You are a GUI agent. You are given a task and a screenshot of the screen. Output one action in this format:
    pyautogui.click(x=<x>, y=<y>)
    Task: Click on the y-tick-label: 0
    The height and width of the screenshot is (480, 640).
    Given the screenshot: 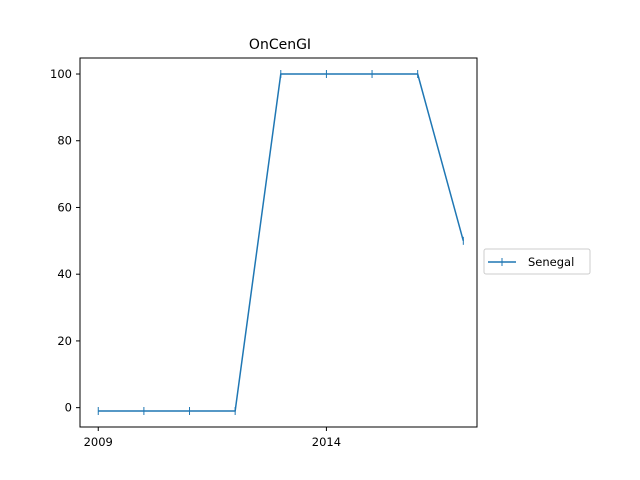 What is the action you would take?
    pyautogui.click(x=68, y=408)
    